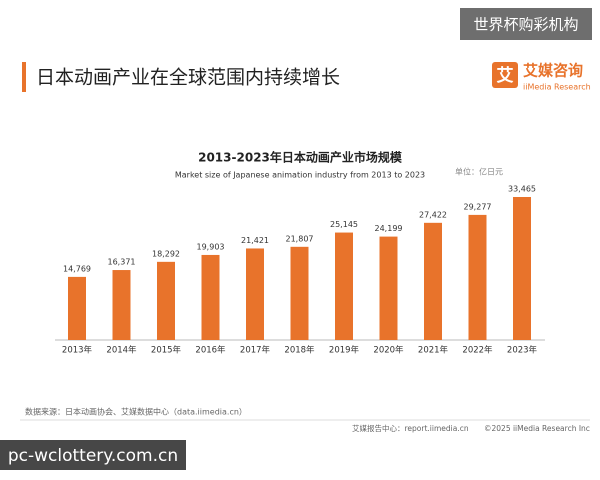 The image size is (600, 480). What do you see at coordinates (255, 240) in the screenshot?
I see `value-label: 21,421` at bounding box center [255, 240].